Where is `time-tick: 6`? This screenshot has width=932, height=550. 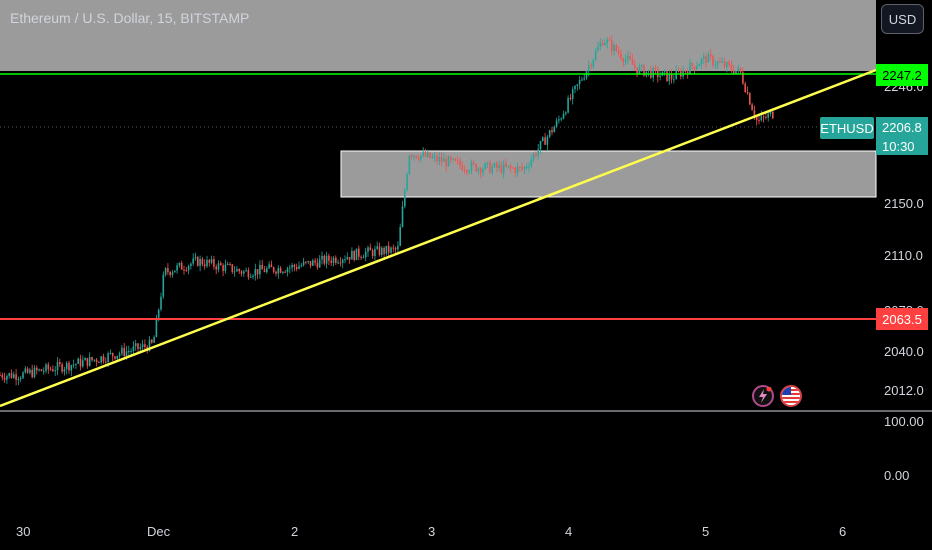 time-tick: 6 is located at coordinates (843, 531).